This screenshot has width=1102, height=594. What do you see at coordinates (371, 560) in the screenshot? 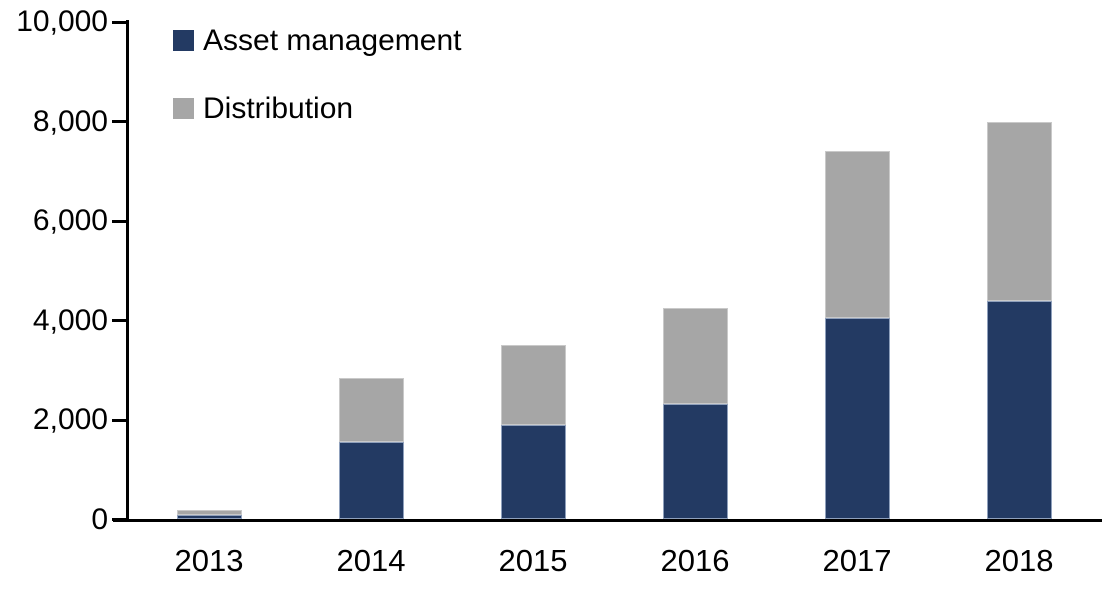
I see `x-tick-label-2014: 2014` at bounding box center [371, 560].